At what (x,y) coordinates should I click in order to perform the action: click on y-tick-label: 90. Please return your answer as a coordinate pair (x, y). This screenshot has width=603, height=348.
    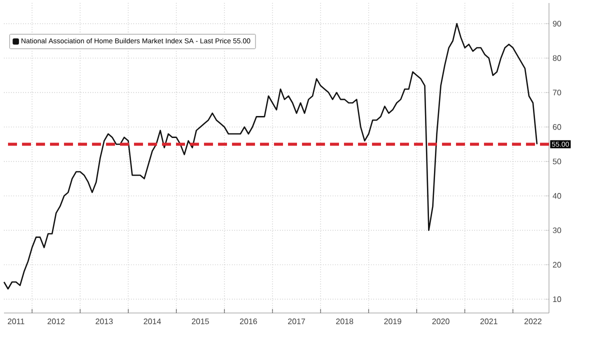
    Looking at the image, I should click on (557, 23).